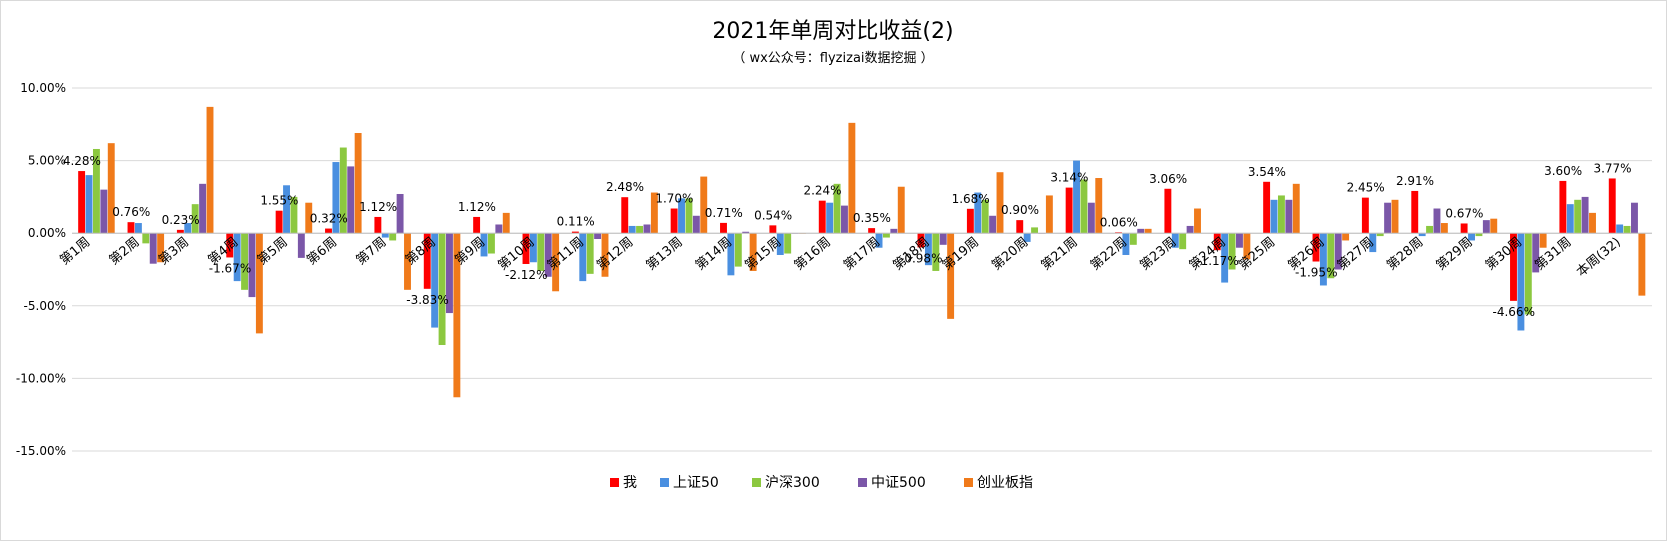 This screenshot has height=541, width=1667. I want to click on bar-创业板指-第10周, so click(556, 262).